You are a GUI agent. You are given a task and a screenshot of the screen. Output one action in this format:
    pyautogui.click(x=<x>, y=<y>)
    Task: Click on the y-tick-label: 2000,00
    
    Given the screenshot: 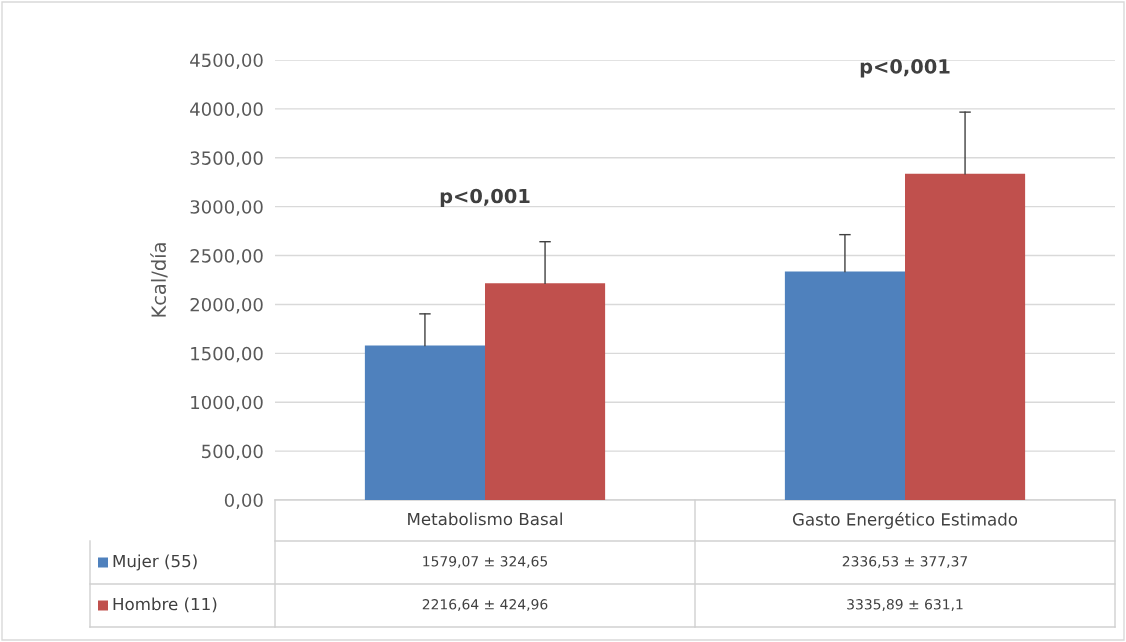 What is the action you would take?
    pyautogui.click(x=226, y=305)
    